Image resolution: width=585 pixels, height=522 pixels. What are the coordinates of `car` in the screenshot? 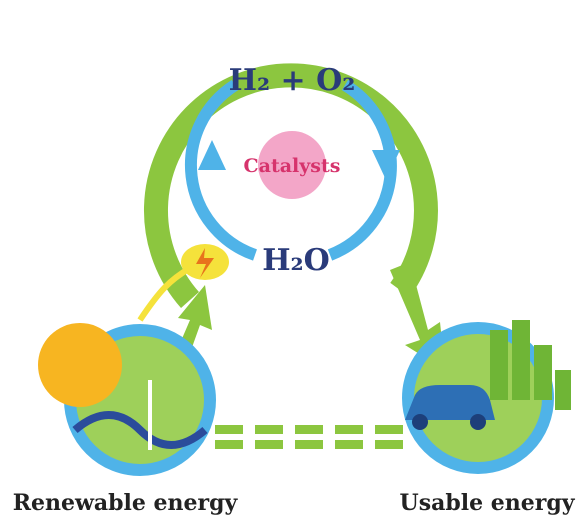 It's located at (450, 402).